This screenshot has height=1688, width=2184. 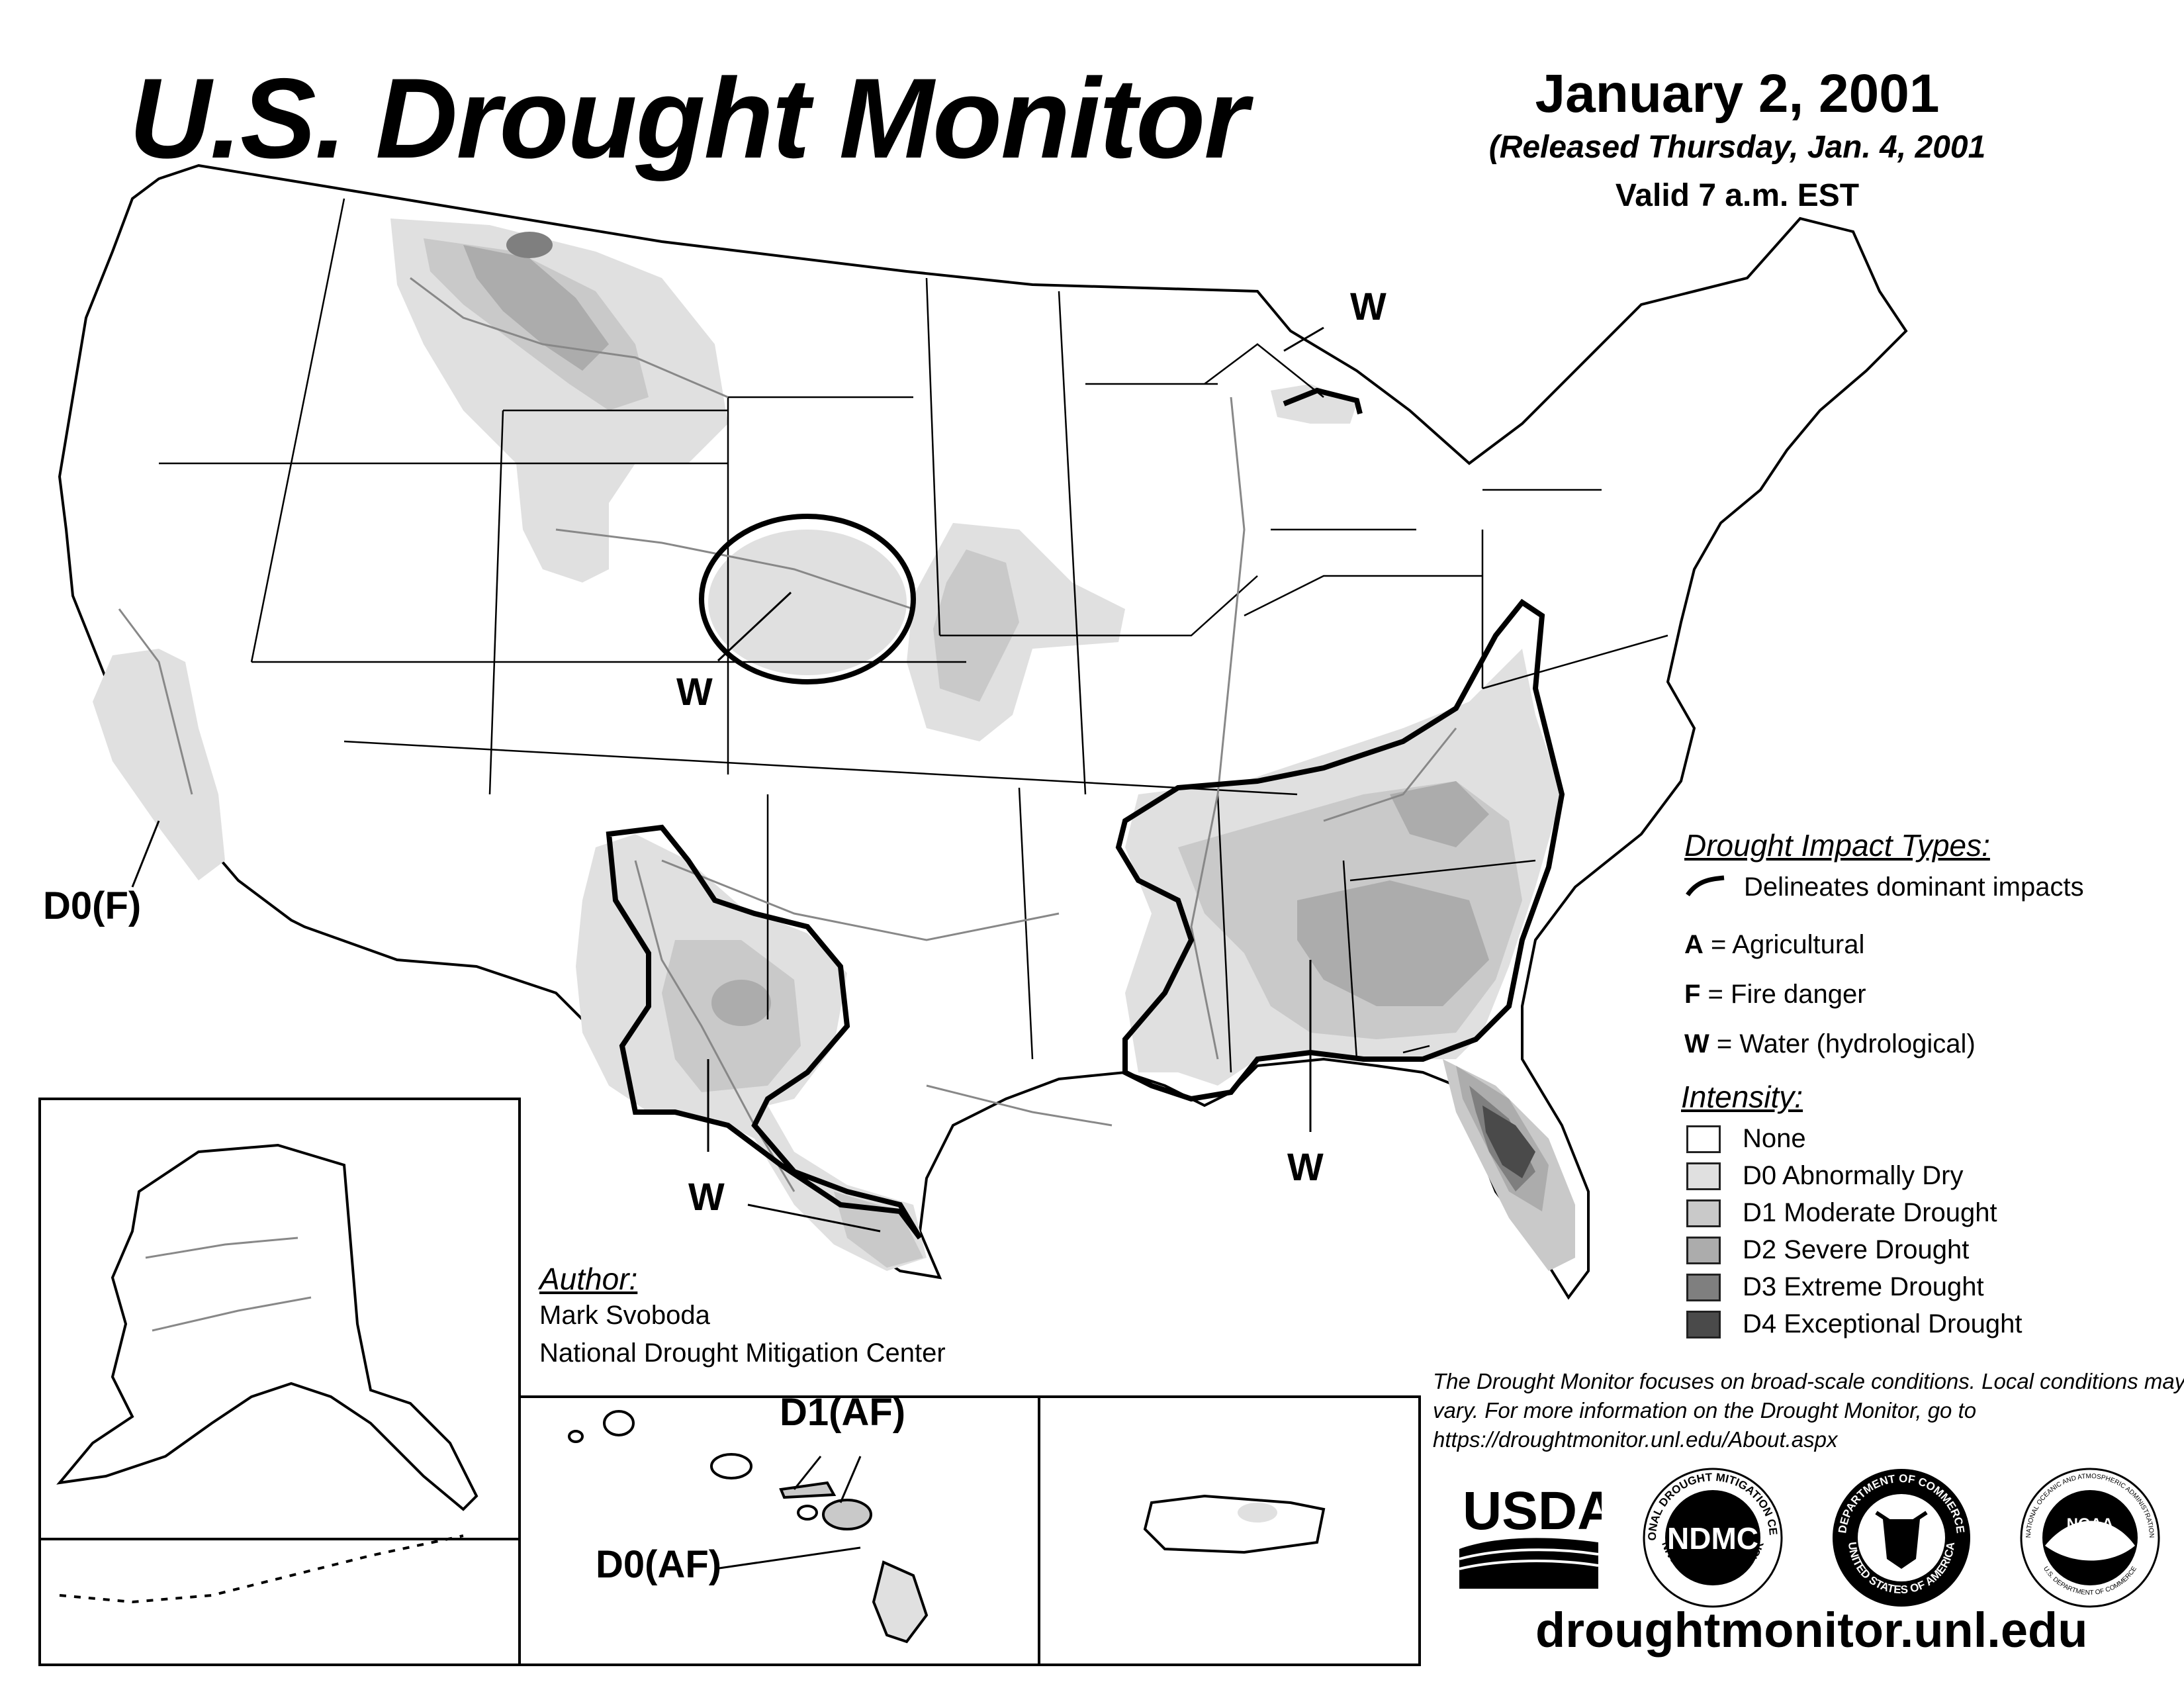 I want to click on d4-area-florida, so click(x=1508, y=1141).